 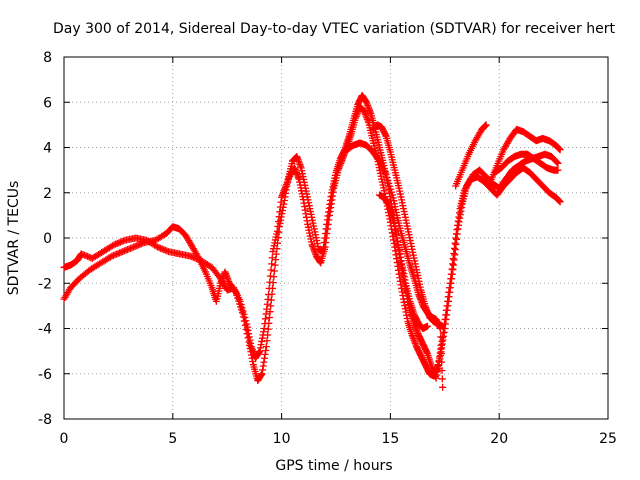 I want to click on series-track-f, so click(x=471, y=155).